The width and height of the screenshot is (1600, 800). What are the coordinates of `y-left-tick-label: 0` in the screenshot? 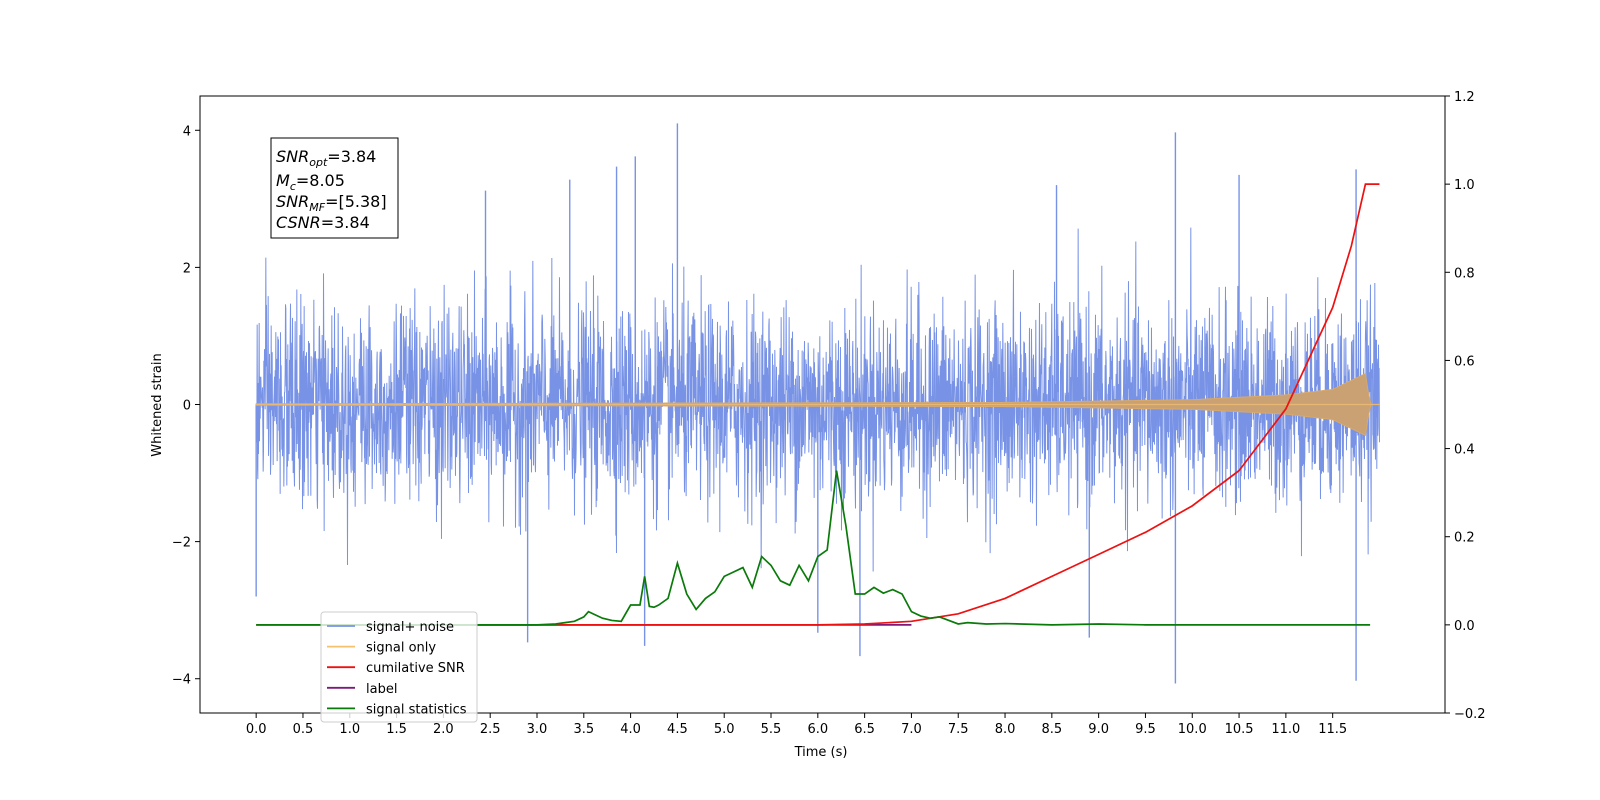 It's located at (187, 406).